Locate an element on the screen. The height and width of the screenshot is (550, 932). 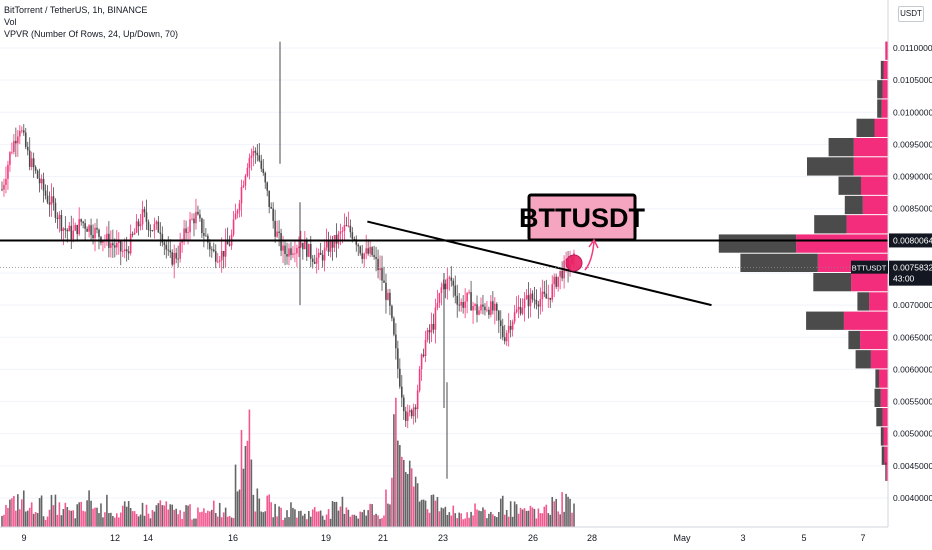
currency-badge: USDT is located at coordinates (911, 14).